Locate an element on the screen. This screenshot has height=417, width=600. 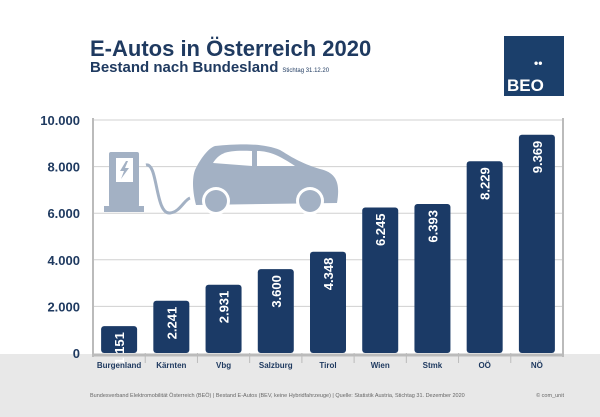
x-tick-label: Burgenland is located at coordinates (119, 365).